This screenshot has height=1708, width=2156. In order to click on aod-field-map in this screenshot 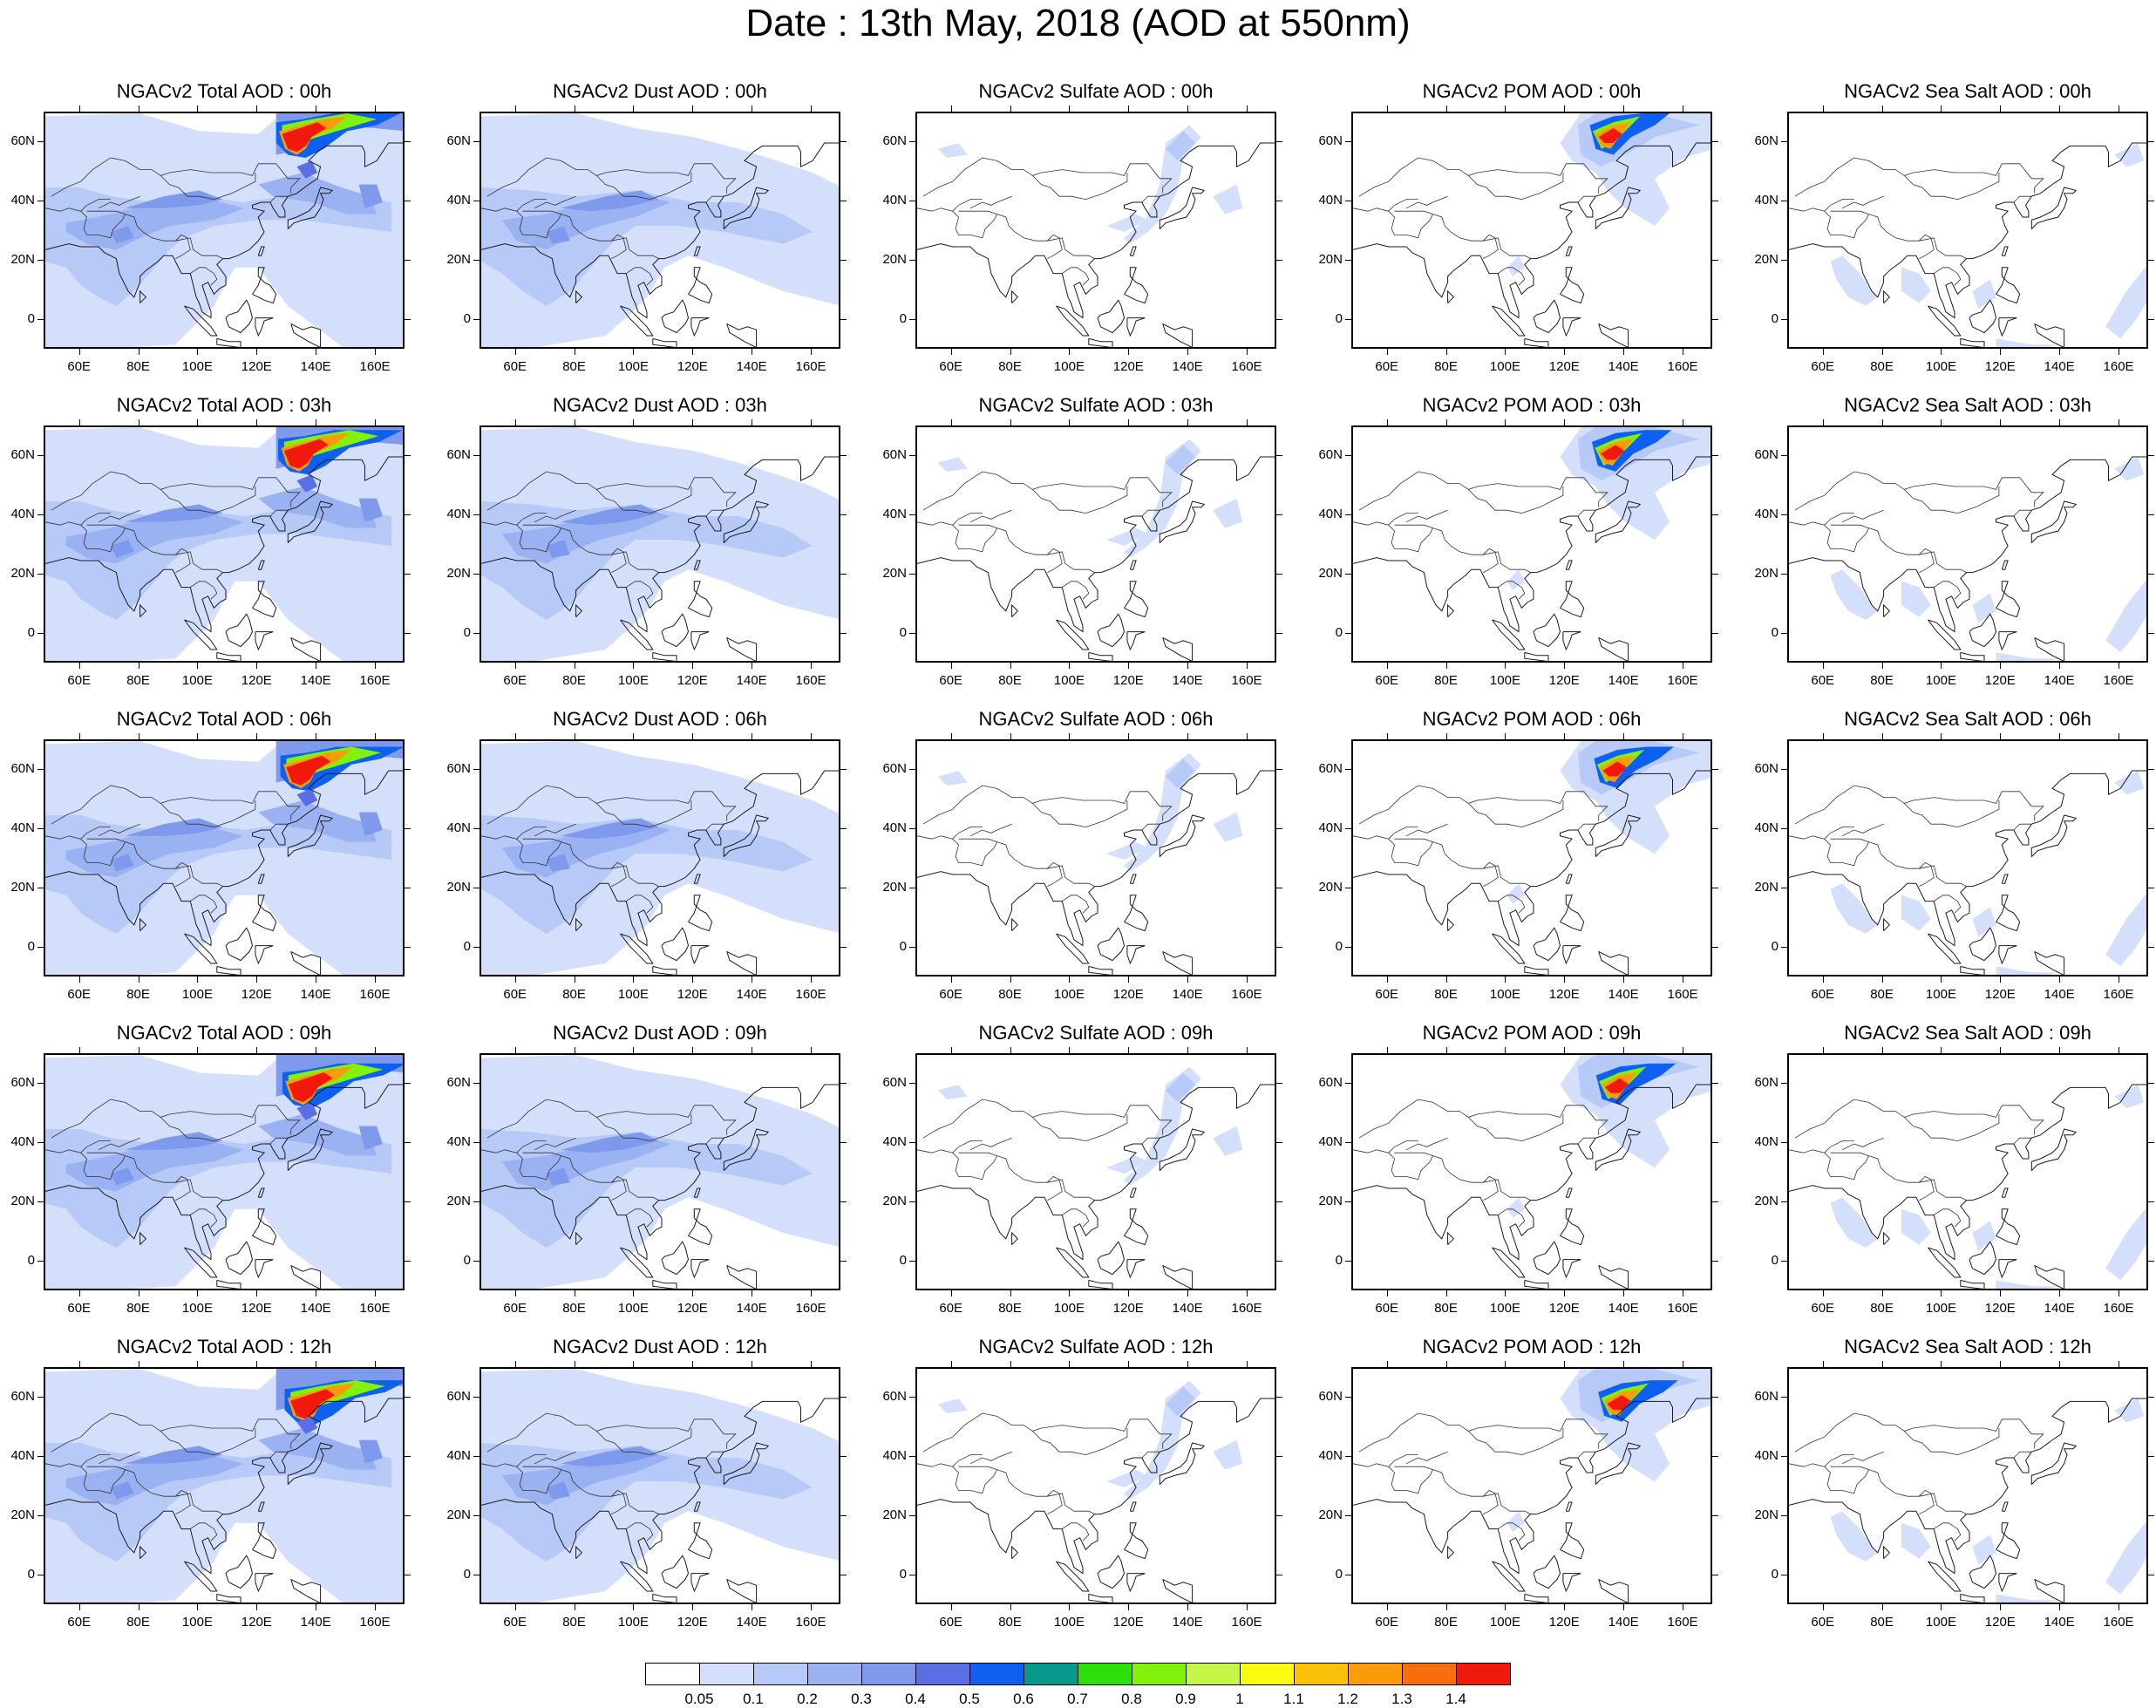, I will do `click(1967, 1186)`.